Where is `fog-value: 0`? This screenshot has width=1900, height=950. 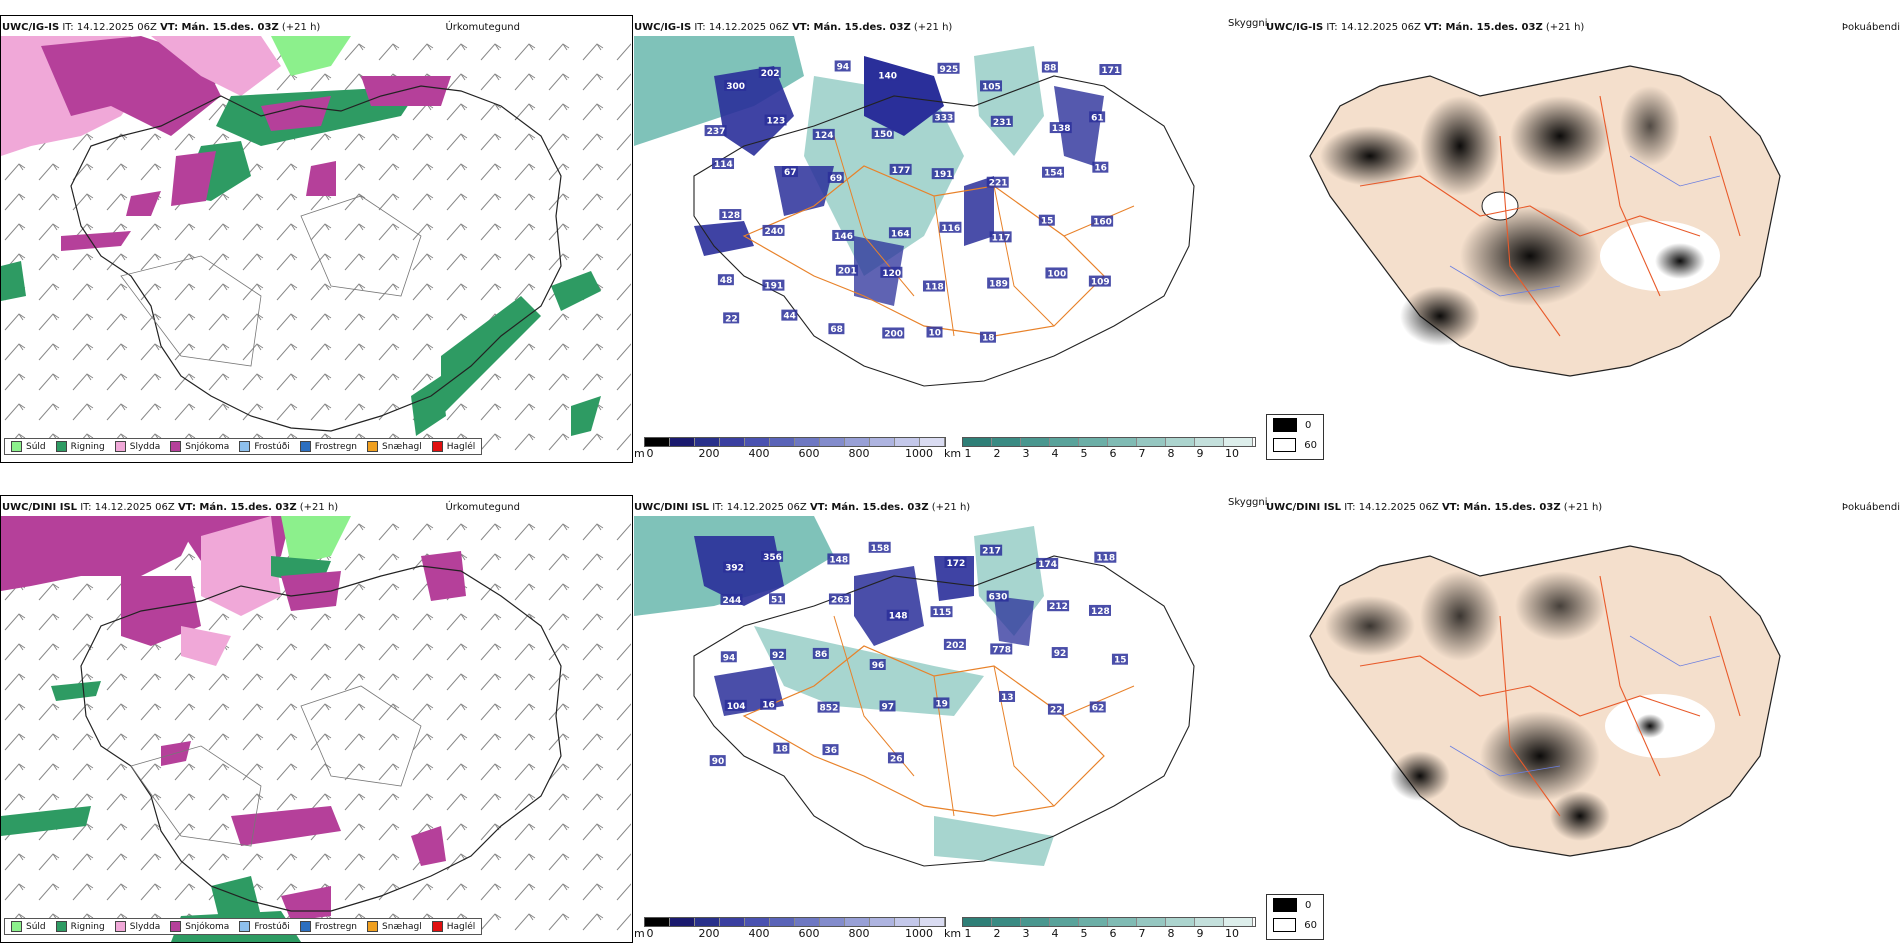
fog-value: 0 is located at coordinates (1308, 905).